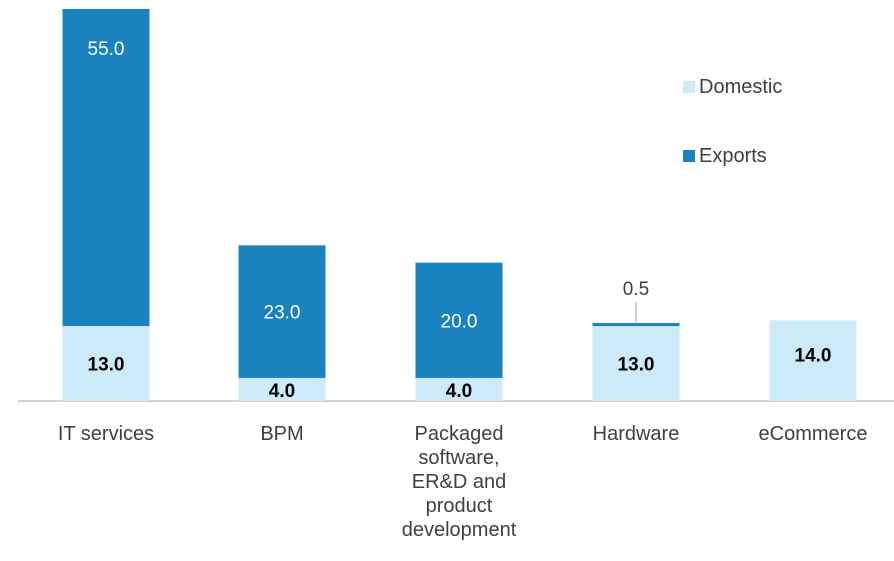 The width and height of the screenshot is (894, 561). Describe the element at coordinates (282, 391) in the screenshot. I see `data-label-domestic-1: 4.0` at that location.